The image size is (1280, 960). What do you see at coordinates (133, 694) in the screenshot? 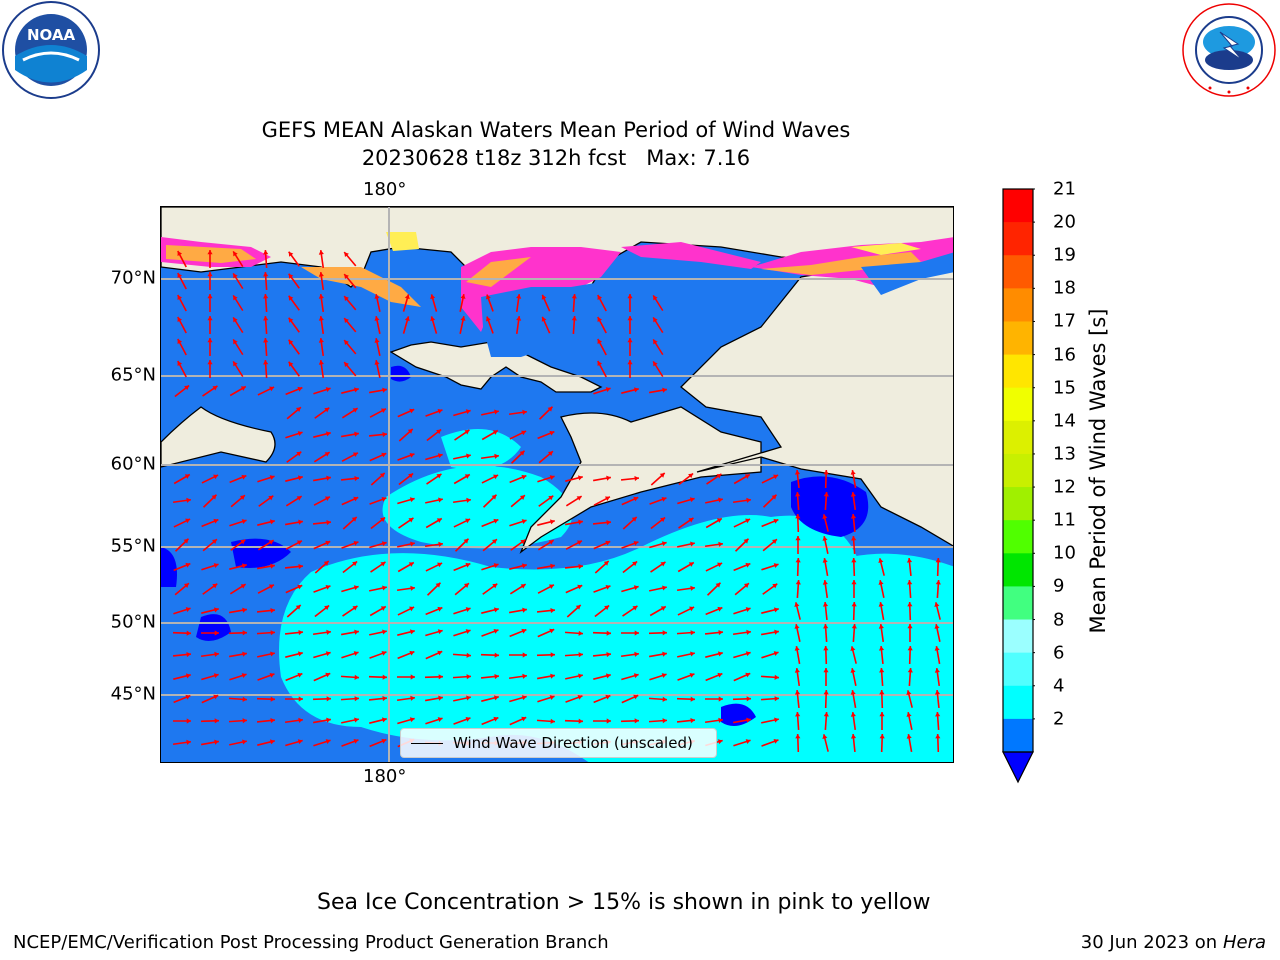
I see `lat-label-45n: 45°N` at bounding box center [133, 694].